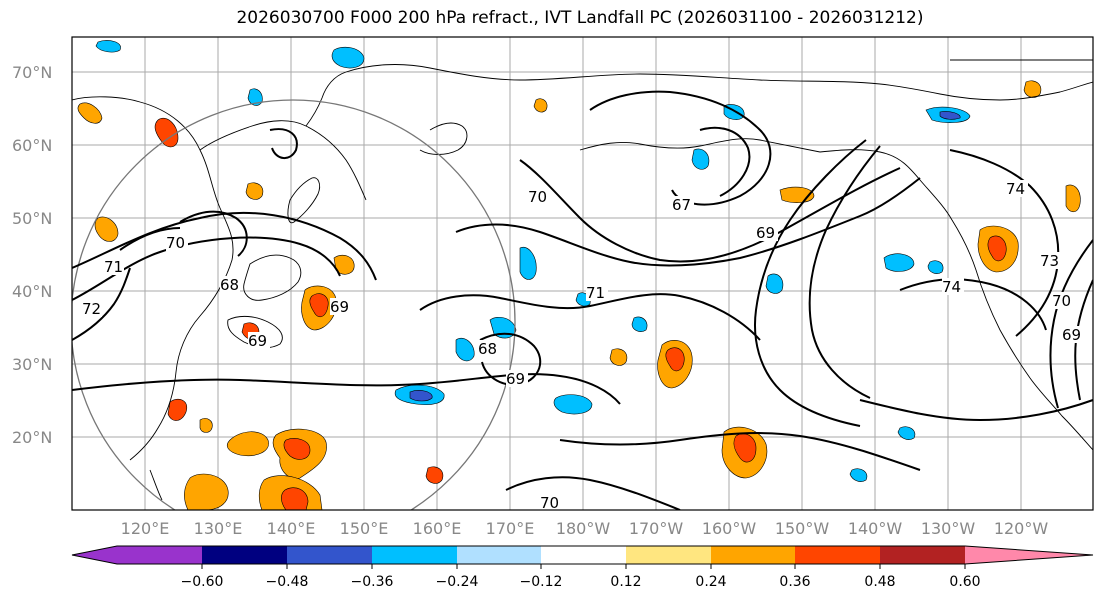  What do you see at coordinates (656, 528) in the screenshot?
I see `lon-label: 170°W` at bounding box center [656, 528].